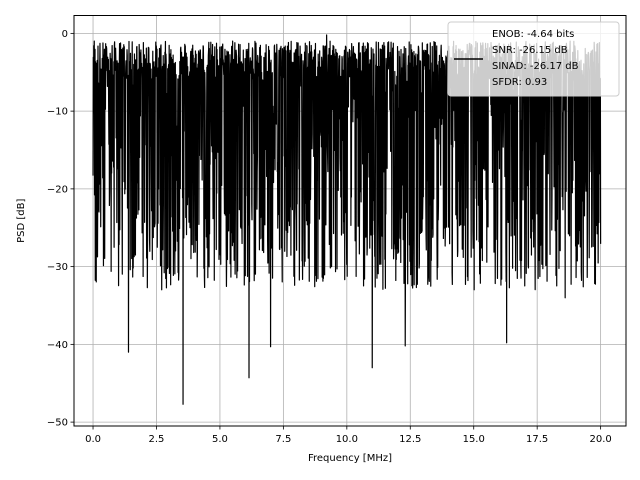 This screenshot has width=640, height=480. What do you see at coordinates (60, 229) in the screenshot?
I see `y-axis-ticks: 0 −10 −20 −30 −40 −50` at bounding box center [60, 229].